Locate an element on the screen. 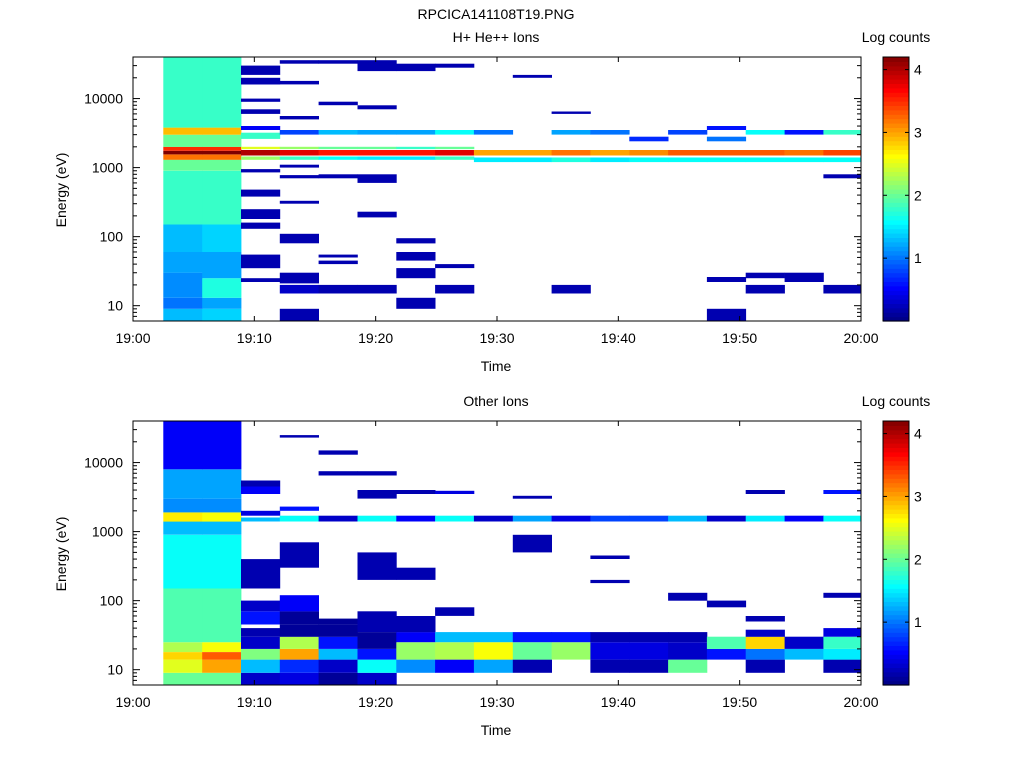 The height and width of the screenshot is (768, 1024). y-tick-label: 100 is located at coordinates (112, 601).